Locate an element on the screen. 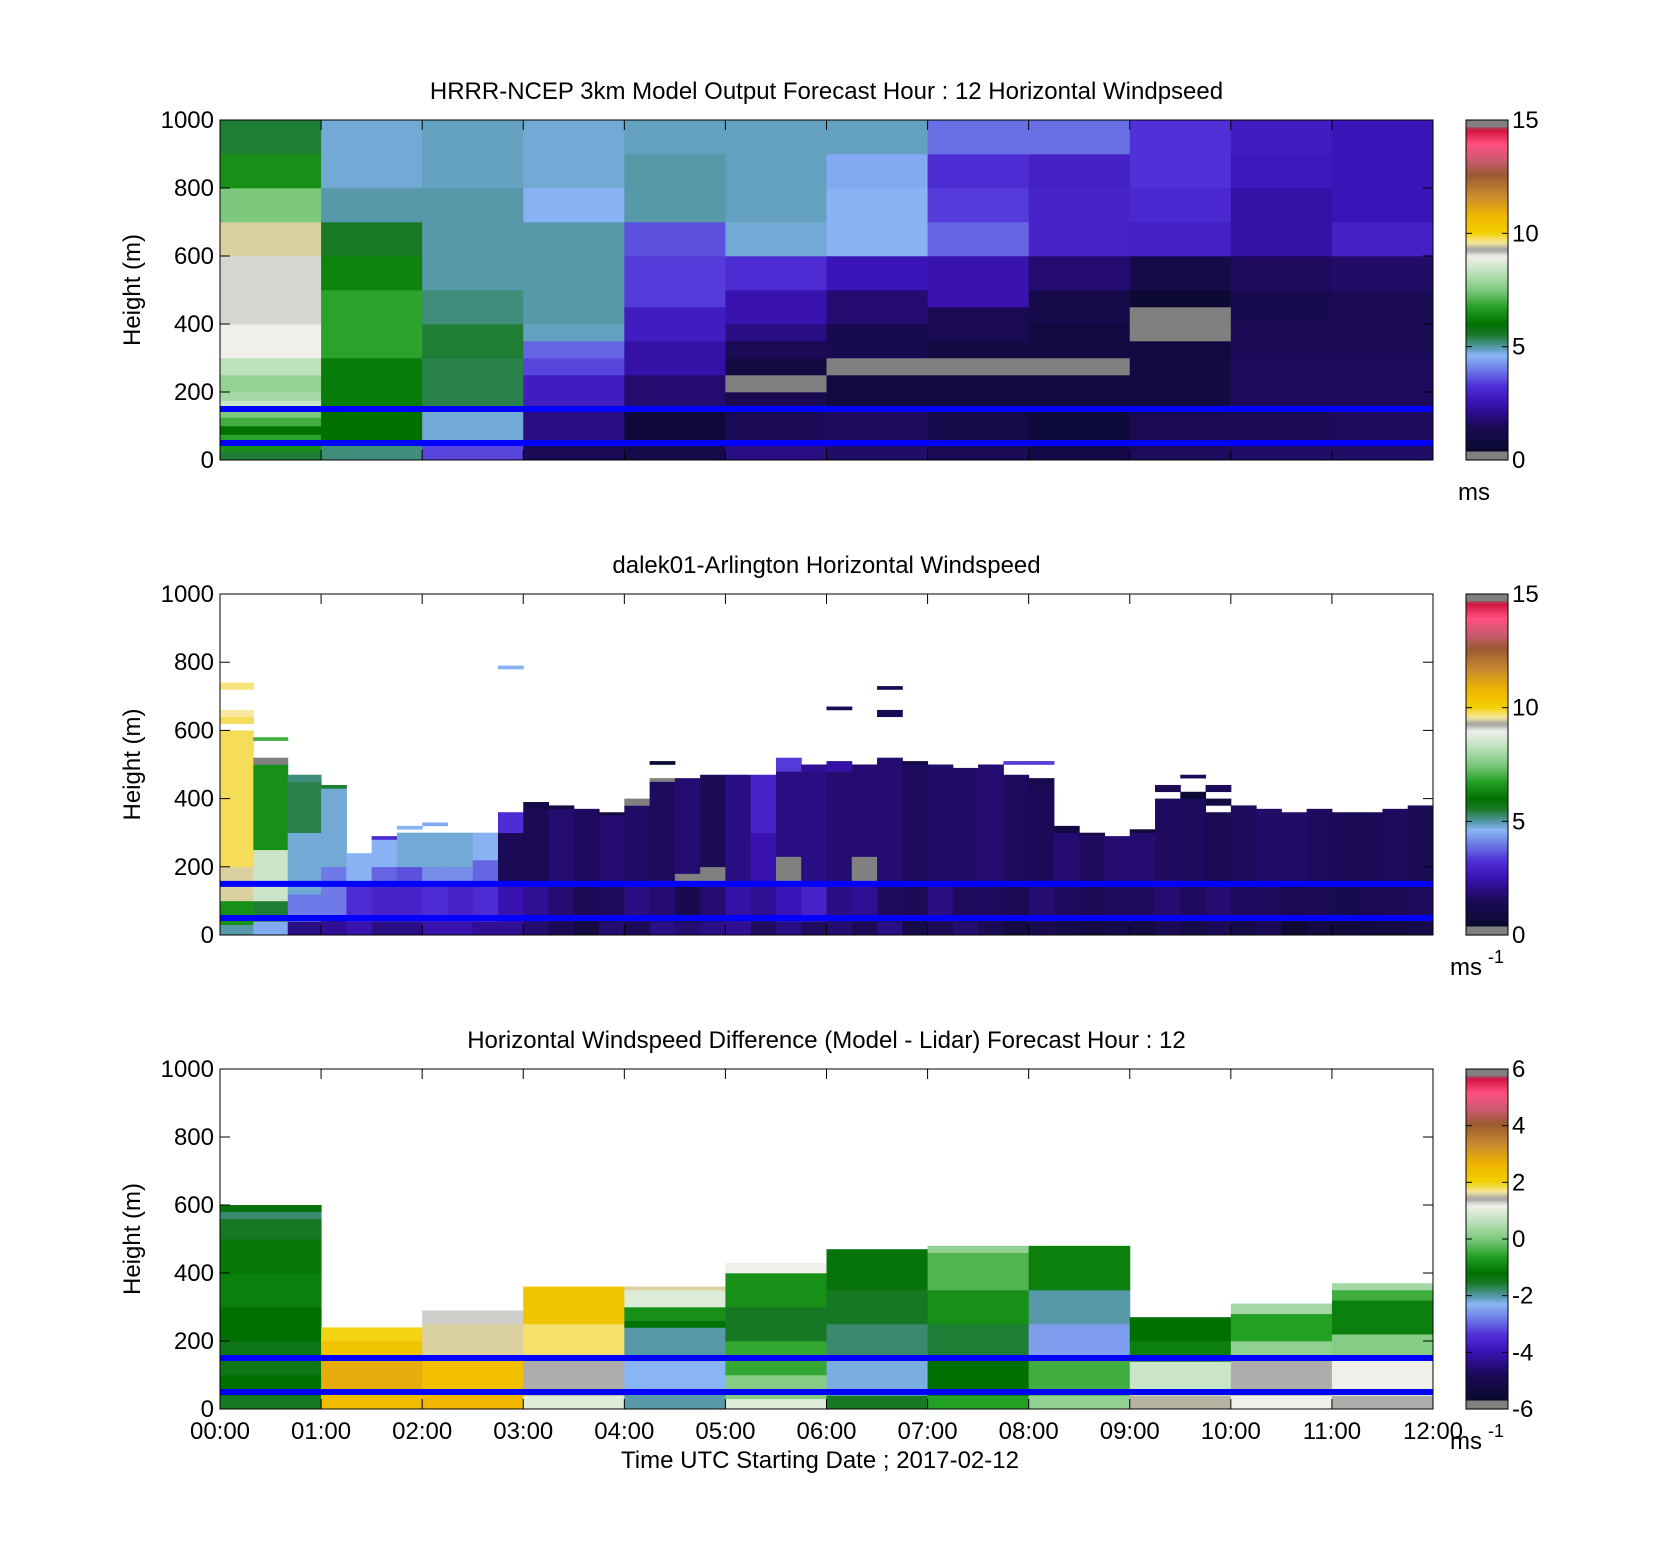 This screenshot has width=1680, height=1561. x-tick-label: 09:00 is located at coordinates (1130, 1431).